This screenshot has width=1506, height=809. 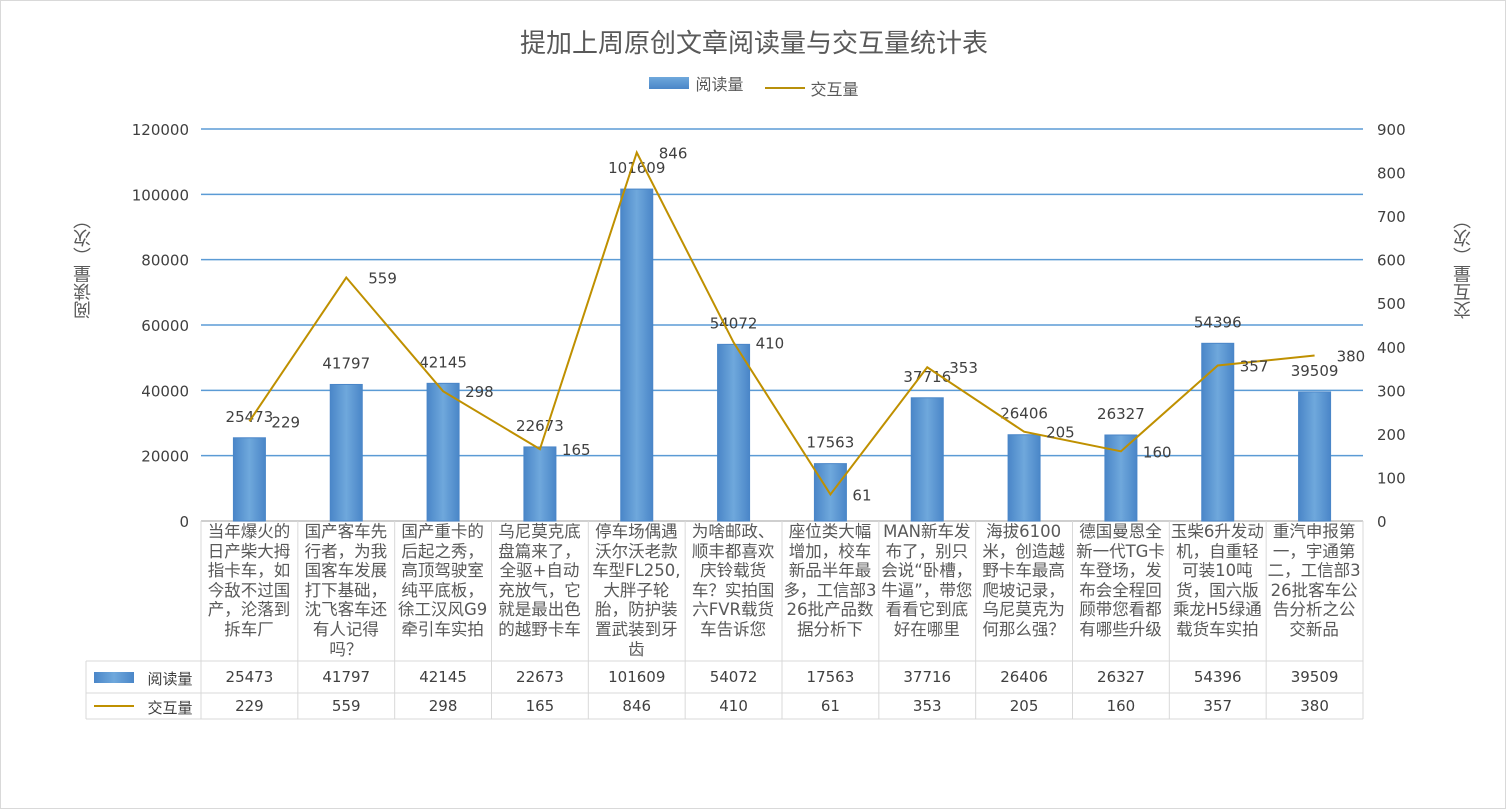 What do you see at coordinates (285, 422) in the screenshot?
I see `line-data-label: 229` at bounding box center [285, 422].